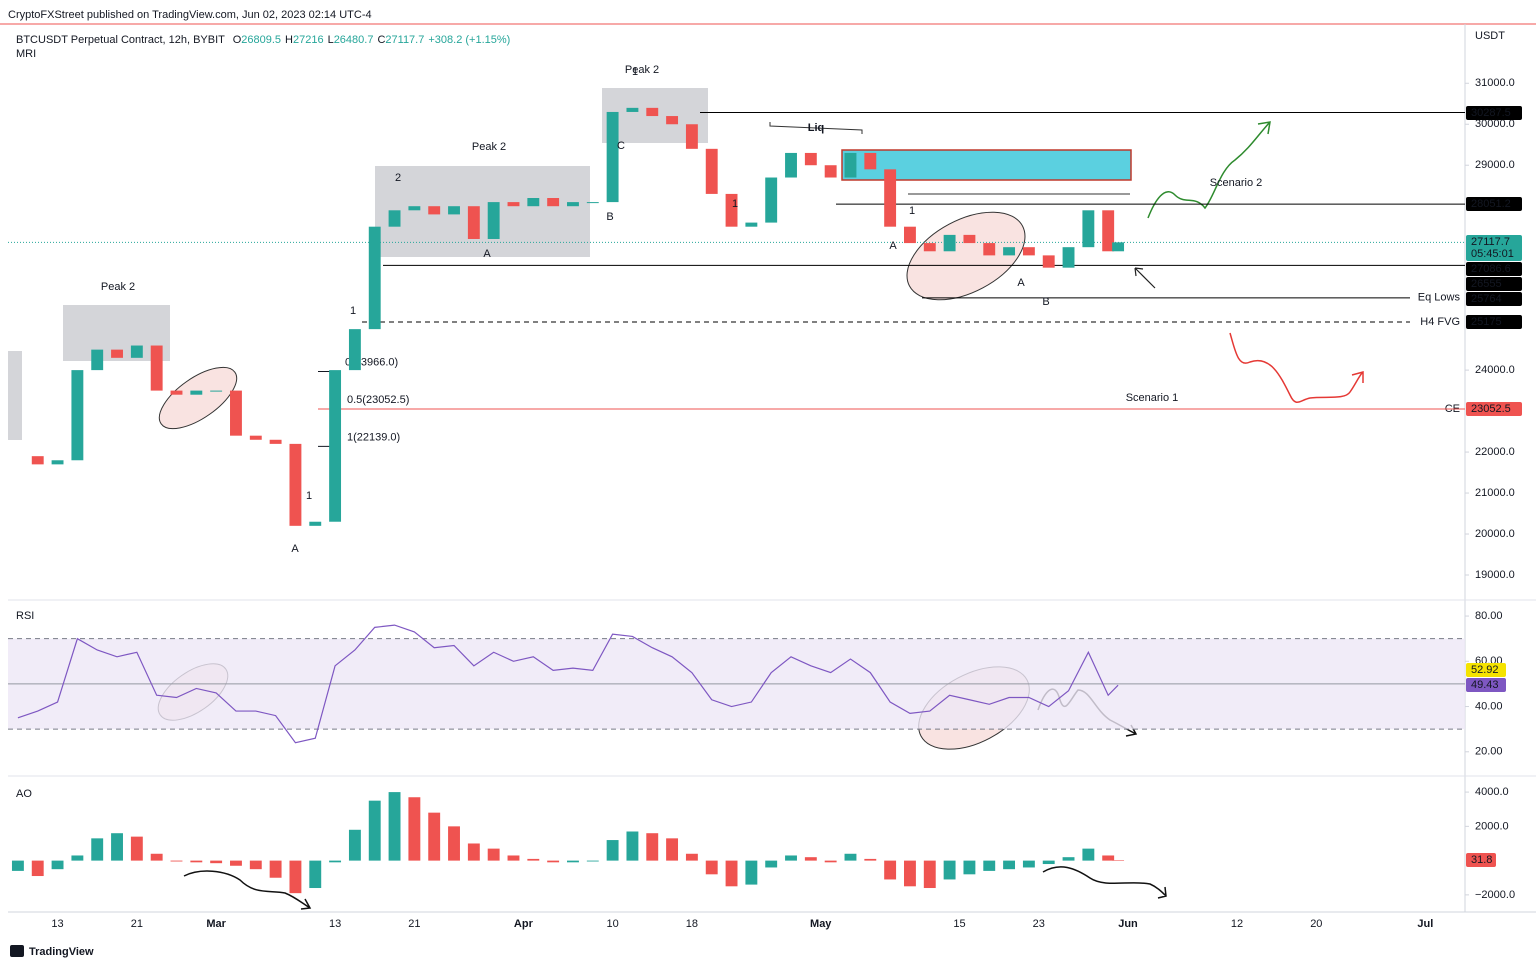 The image size is (1536, 967). I want to click on price-badge-label: 26555, so click(1486, 284).